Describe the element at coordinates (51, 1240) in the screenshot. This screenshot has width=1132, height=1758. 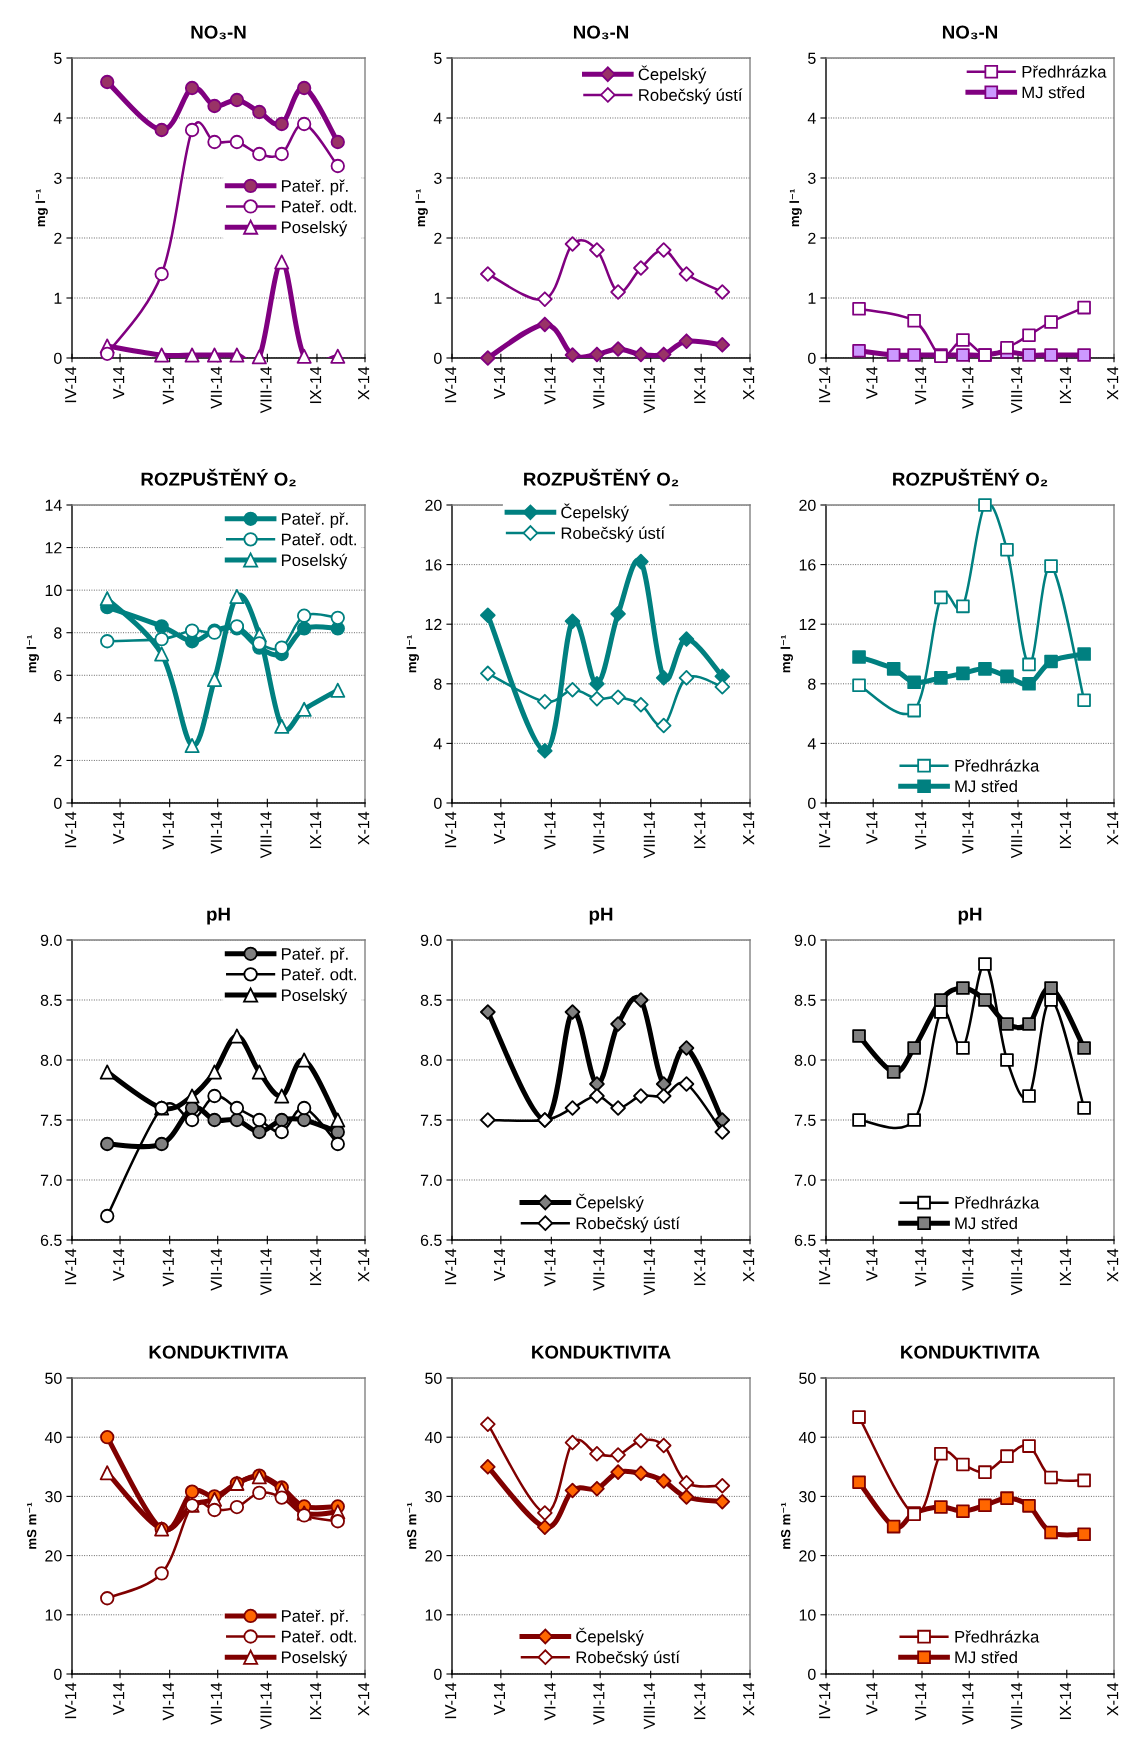
I see `y-tick-label: 6.5` at that location.